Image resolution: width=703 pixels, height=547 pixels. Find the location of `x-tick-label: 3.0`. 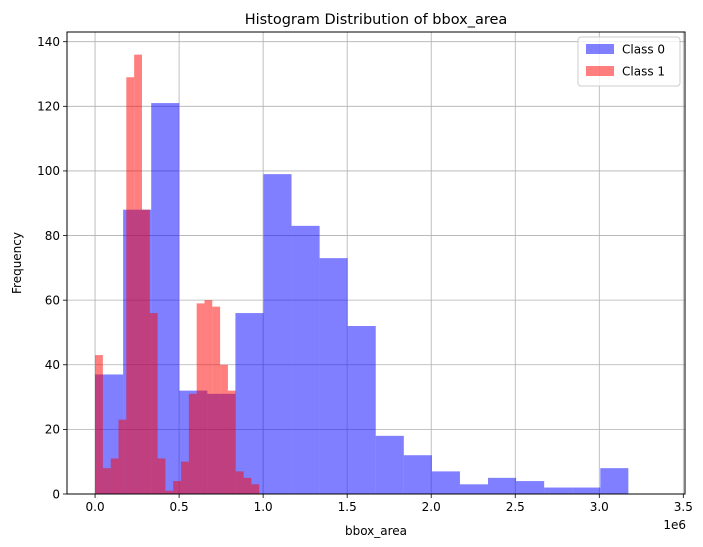

x-tick-label: 3.0 is located at coordinates (599, 507).